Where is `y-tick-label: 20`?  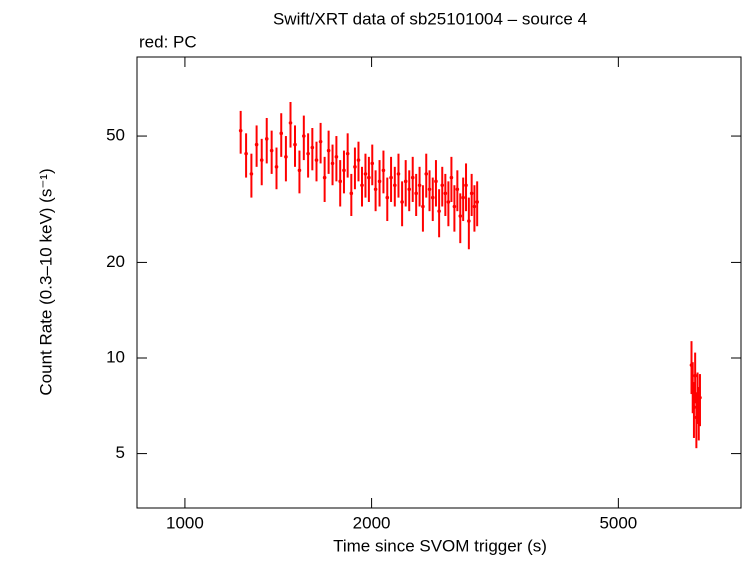
y-tick-label: 20 is located at coordinates (115, 261).